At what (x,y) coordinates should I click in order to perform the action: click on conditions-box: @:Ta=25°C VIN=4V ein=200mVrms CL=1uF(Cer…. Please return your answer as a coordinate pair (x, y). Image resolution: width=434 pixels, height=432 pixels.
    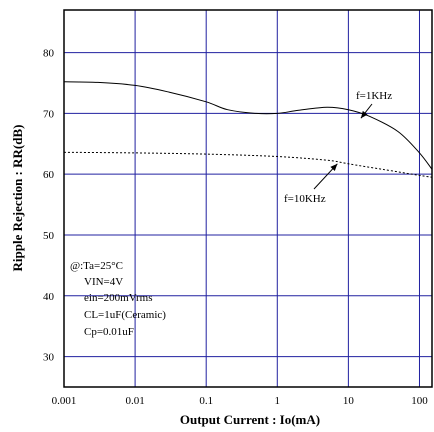
    Looking at the image, I should click on (118, 299).